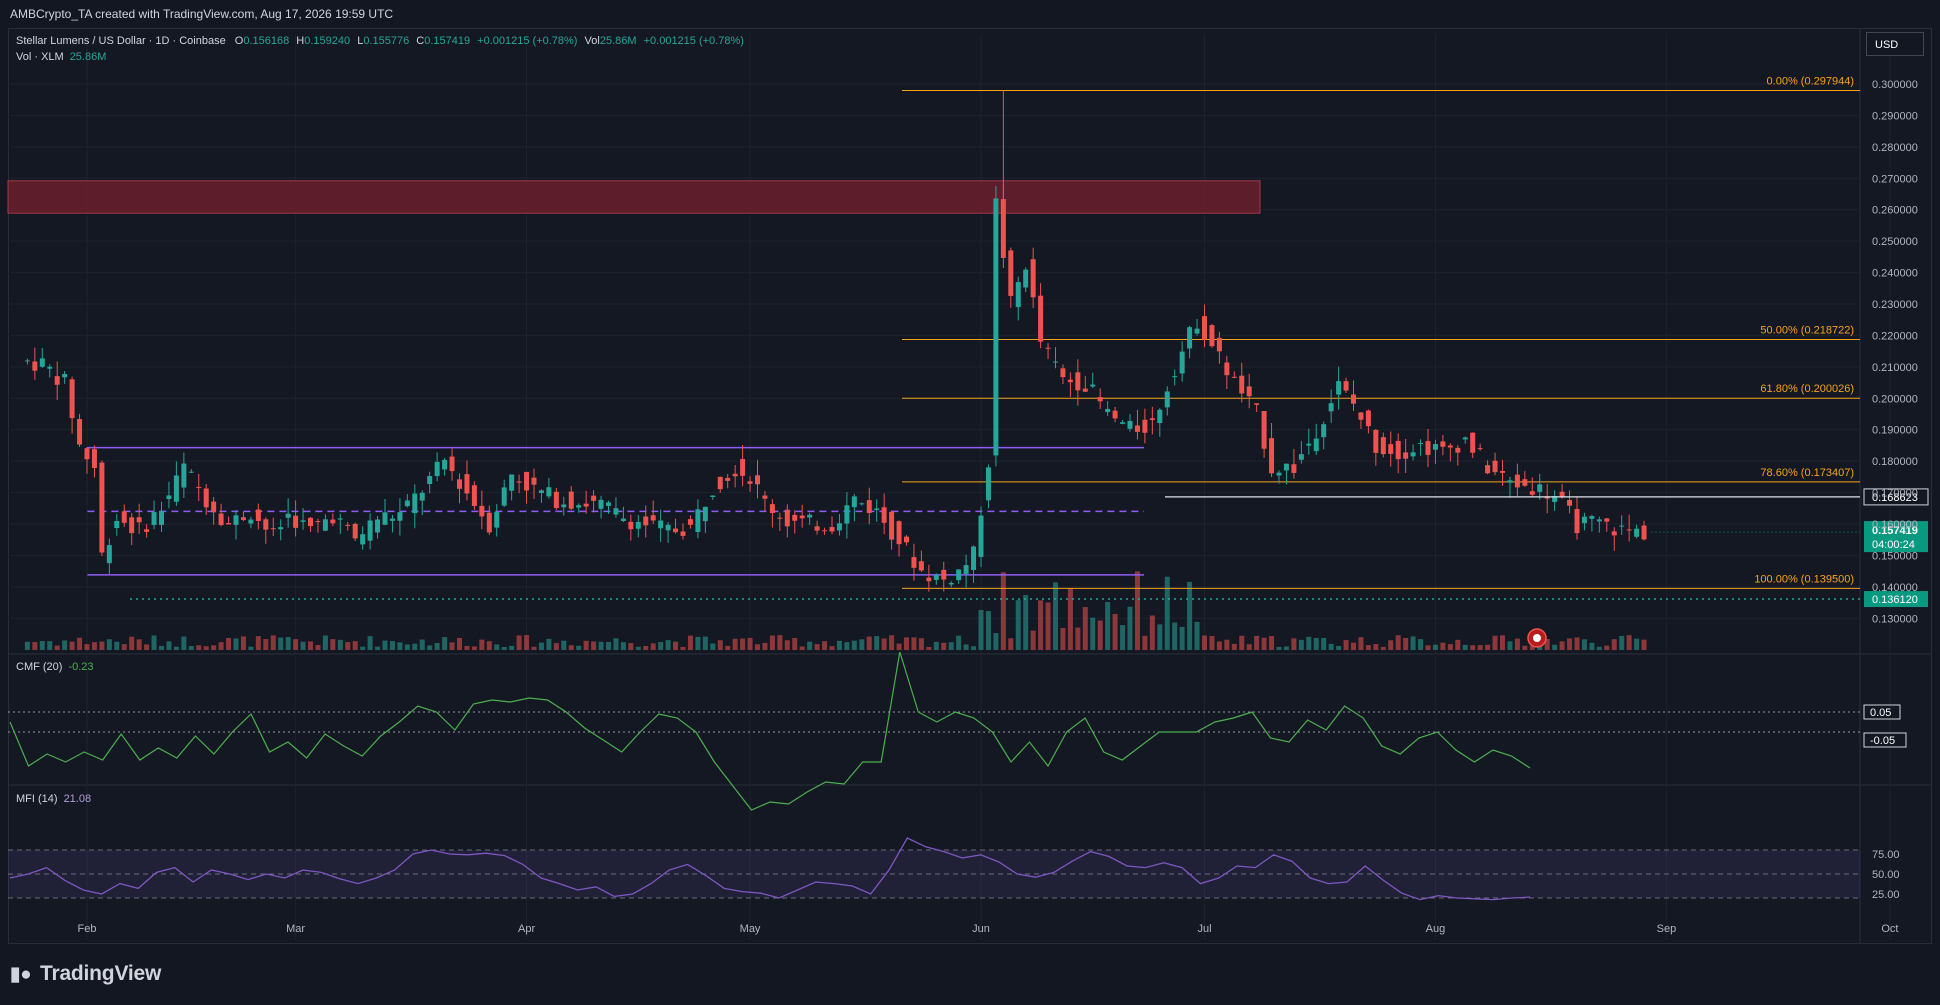  What do you see at coordinates (750, 929) in the screenshot?
I see `time-tick-label: May` at bounding box center [750, 929].